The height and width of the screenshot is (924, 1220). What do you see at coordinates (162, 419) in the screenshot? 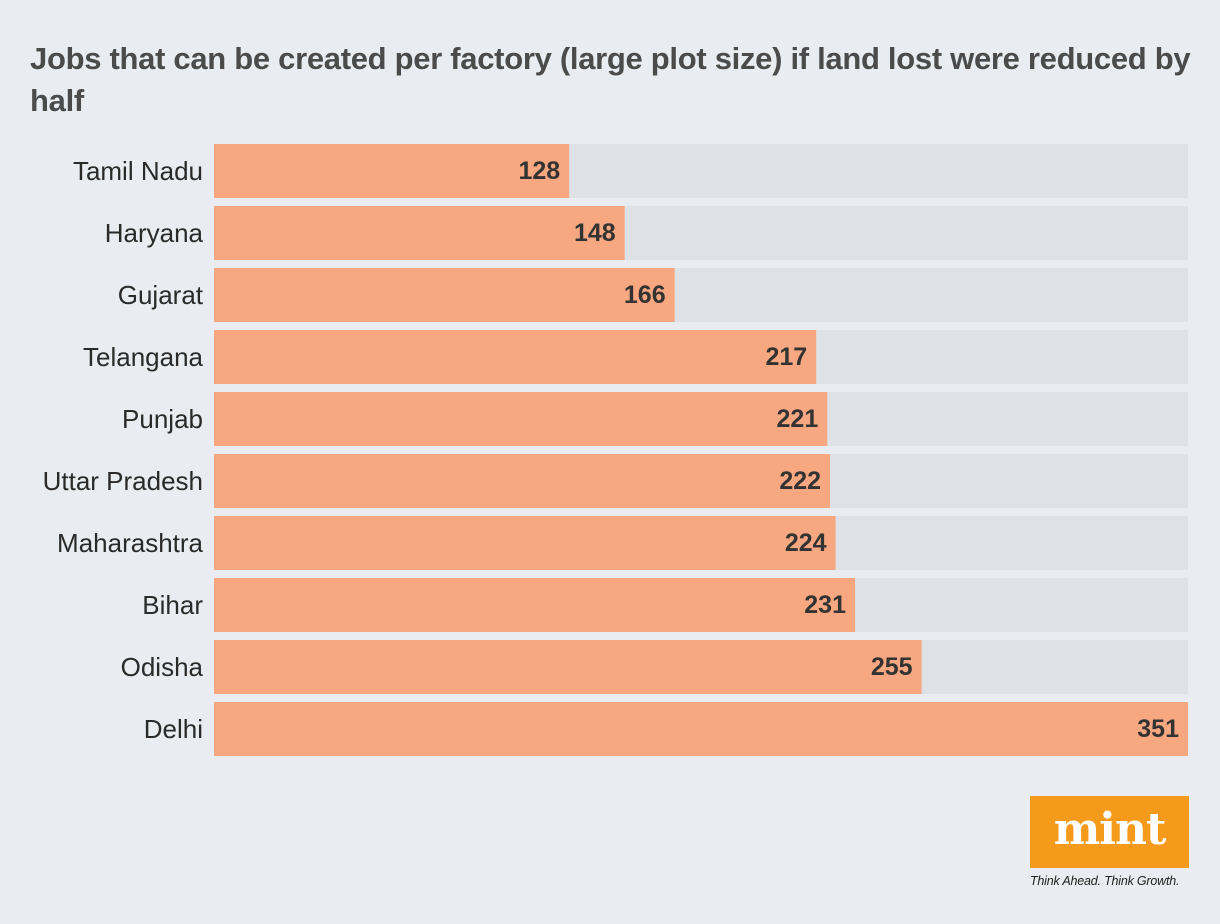
I see `category-label: Punjab` at bounding box center [162, 419].